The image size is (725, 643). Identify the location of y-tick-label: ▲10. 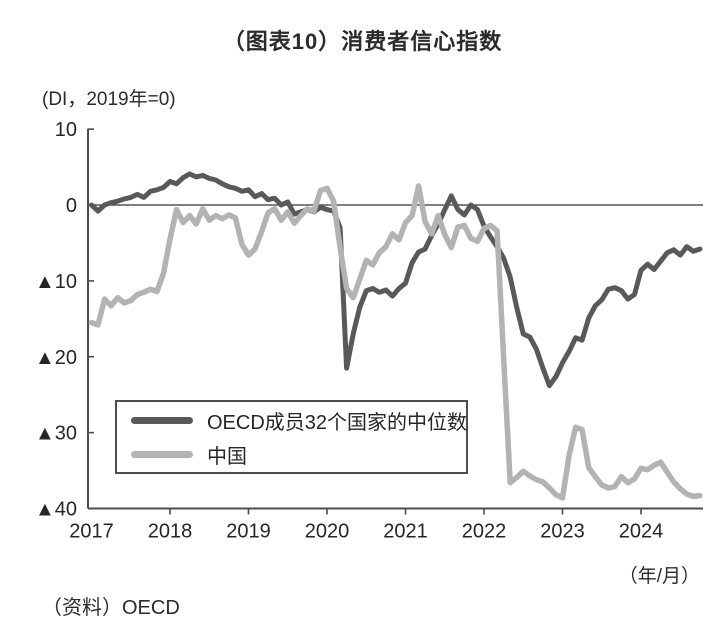
(56, 282).